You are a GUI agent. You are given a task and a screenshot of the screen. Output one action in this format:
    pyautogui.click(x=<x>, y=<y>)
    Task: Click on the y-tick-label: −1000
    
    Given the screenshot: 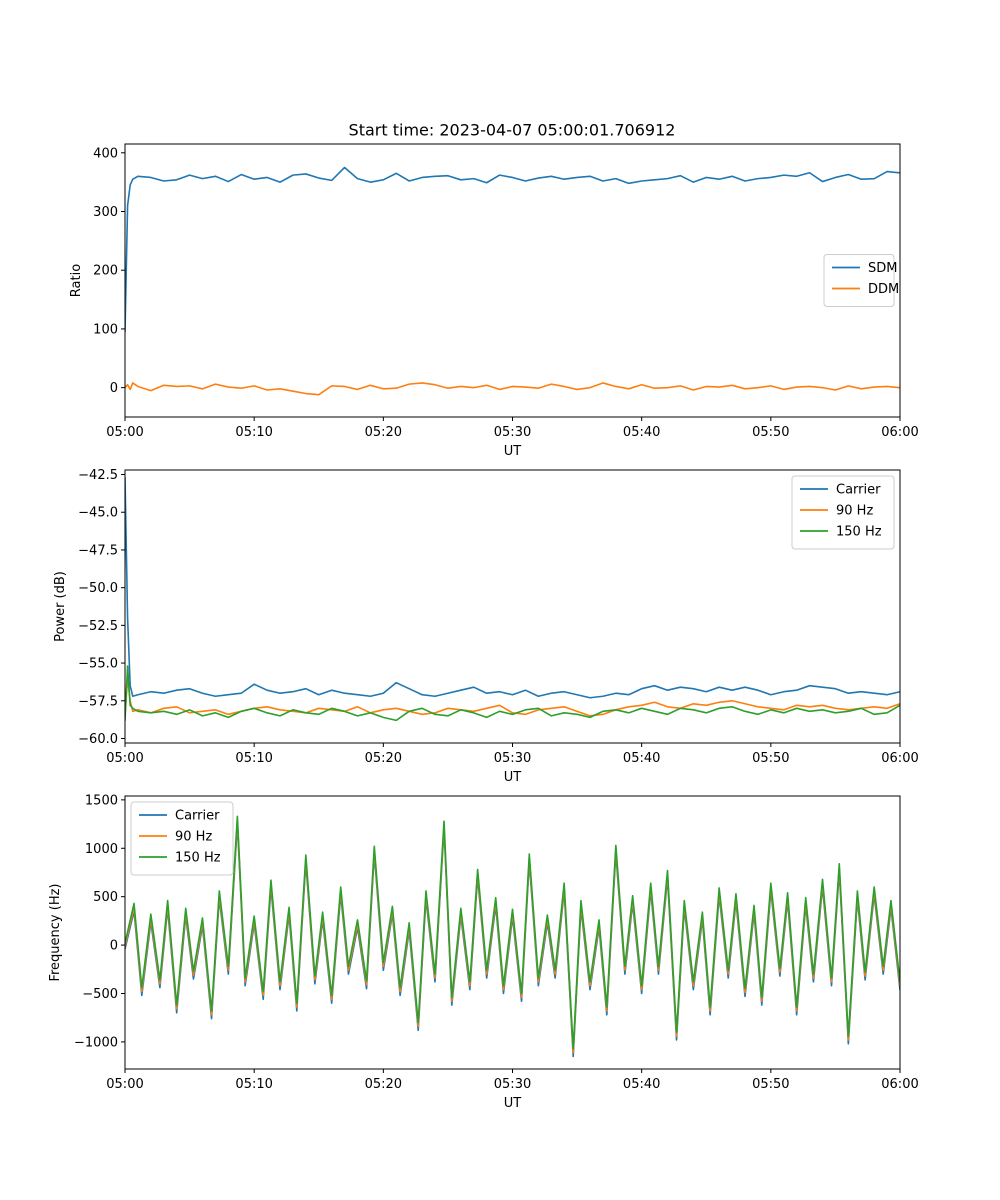 What is the action you would take?
    pyautogui.click(x=96, y=1042)
    